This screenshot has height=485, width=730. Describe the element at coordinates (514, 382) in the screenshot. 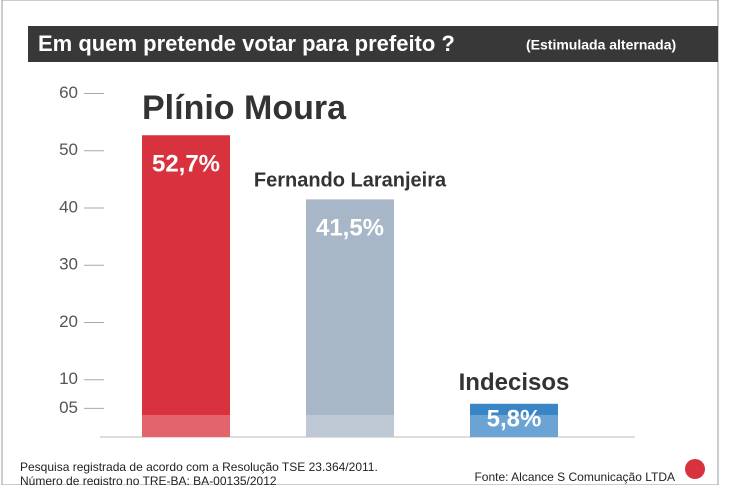

I see `category-label: Indecisos` at that location.